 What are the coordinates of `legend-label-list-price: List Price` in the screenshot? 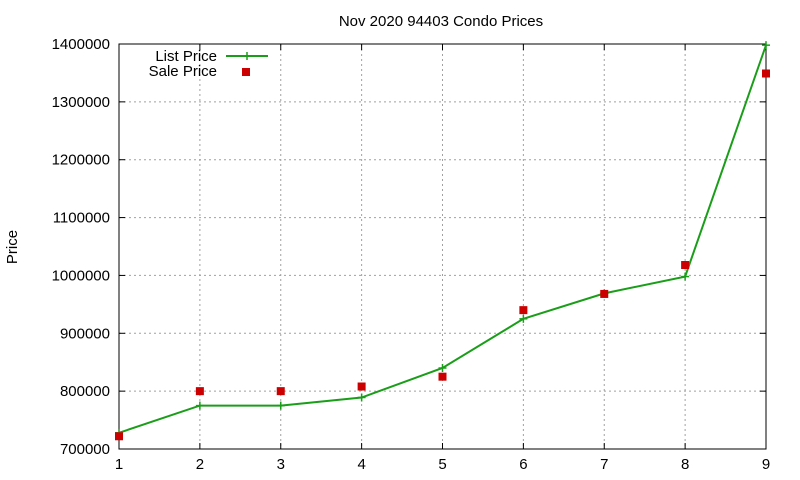 It's located at (186, 56).